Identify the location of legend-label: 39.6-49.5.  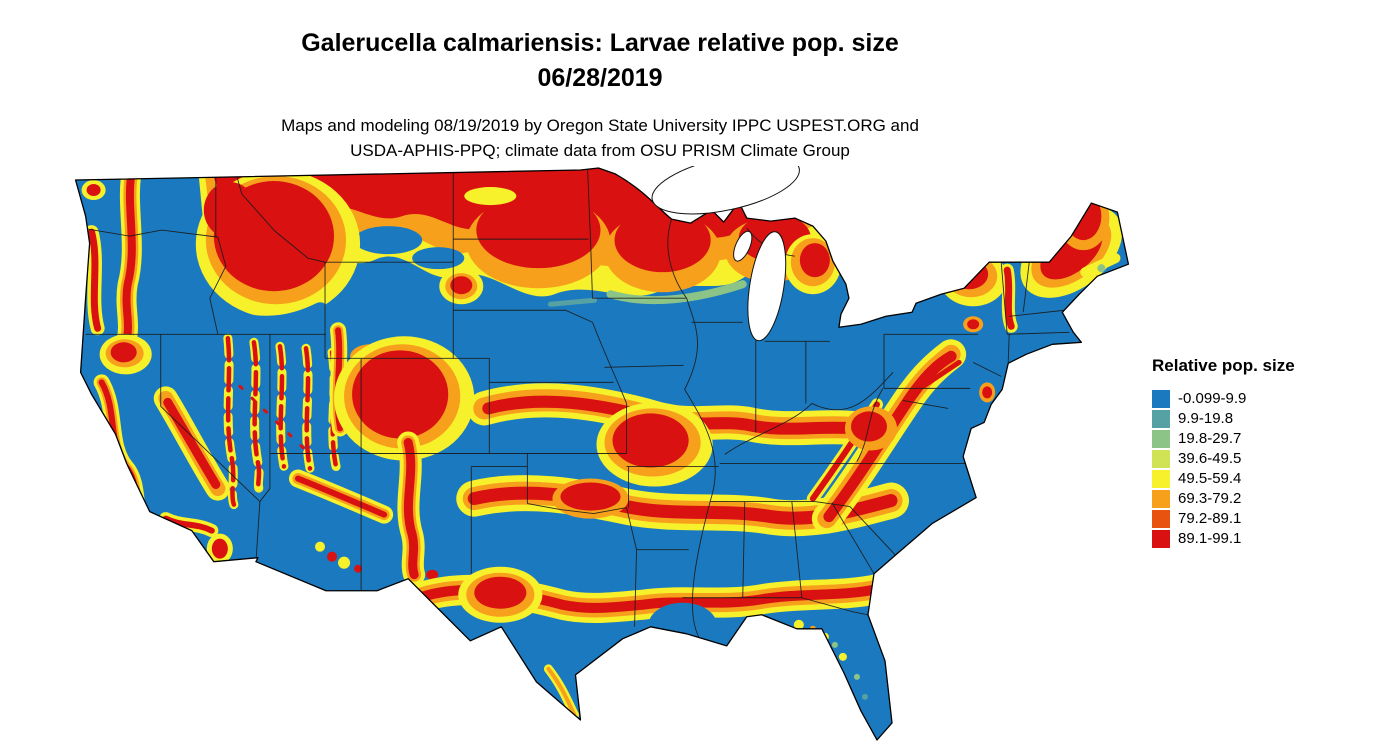
(1210, 458).